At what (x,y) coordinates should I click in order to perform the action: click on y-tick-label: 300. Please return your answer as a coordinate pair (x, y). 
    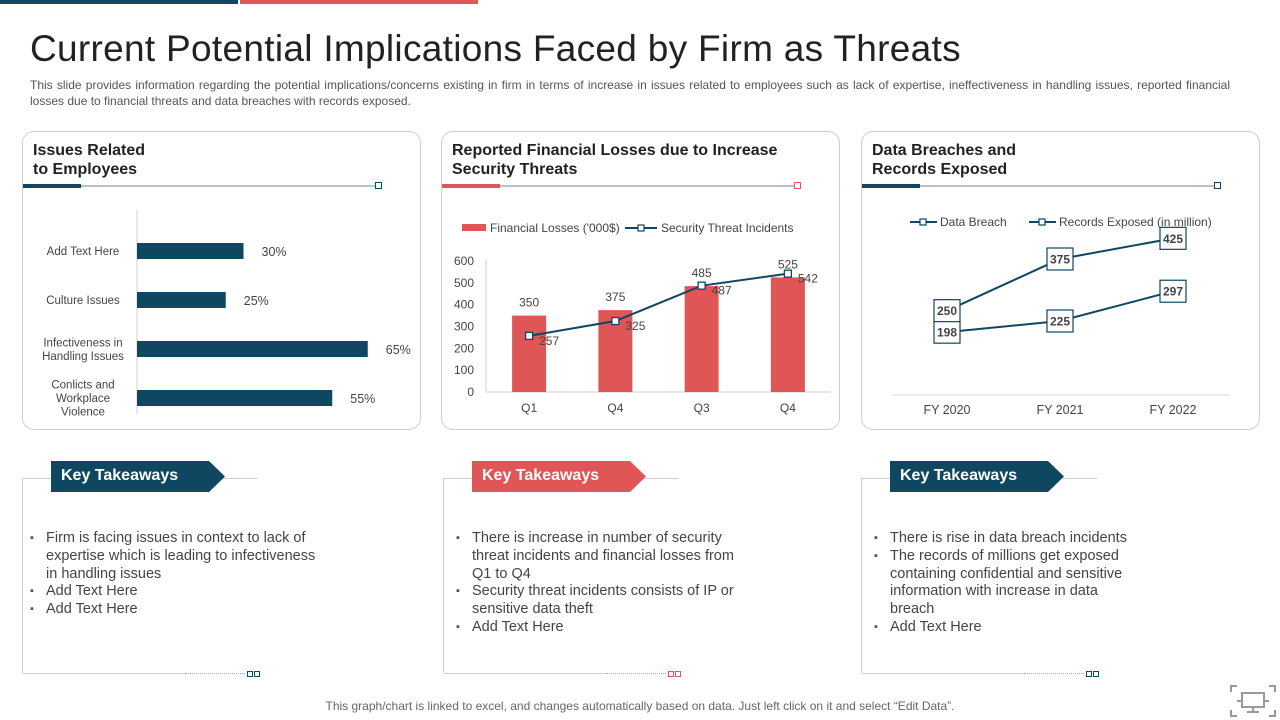
    Looking at the image, I should click on (464, 327).